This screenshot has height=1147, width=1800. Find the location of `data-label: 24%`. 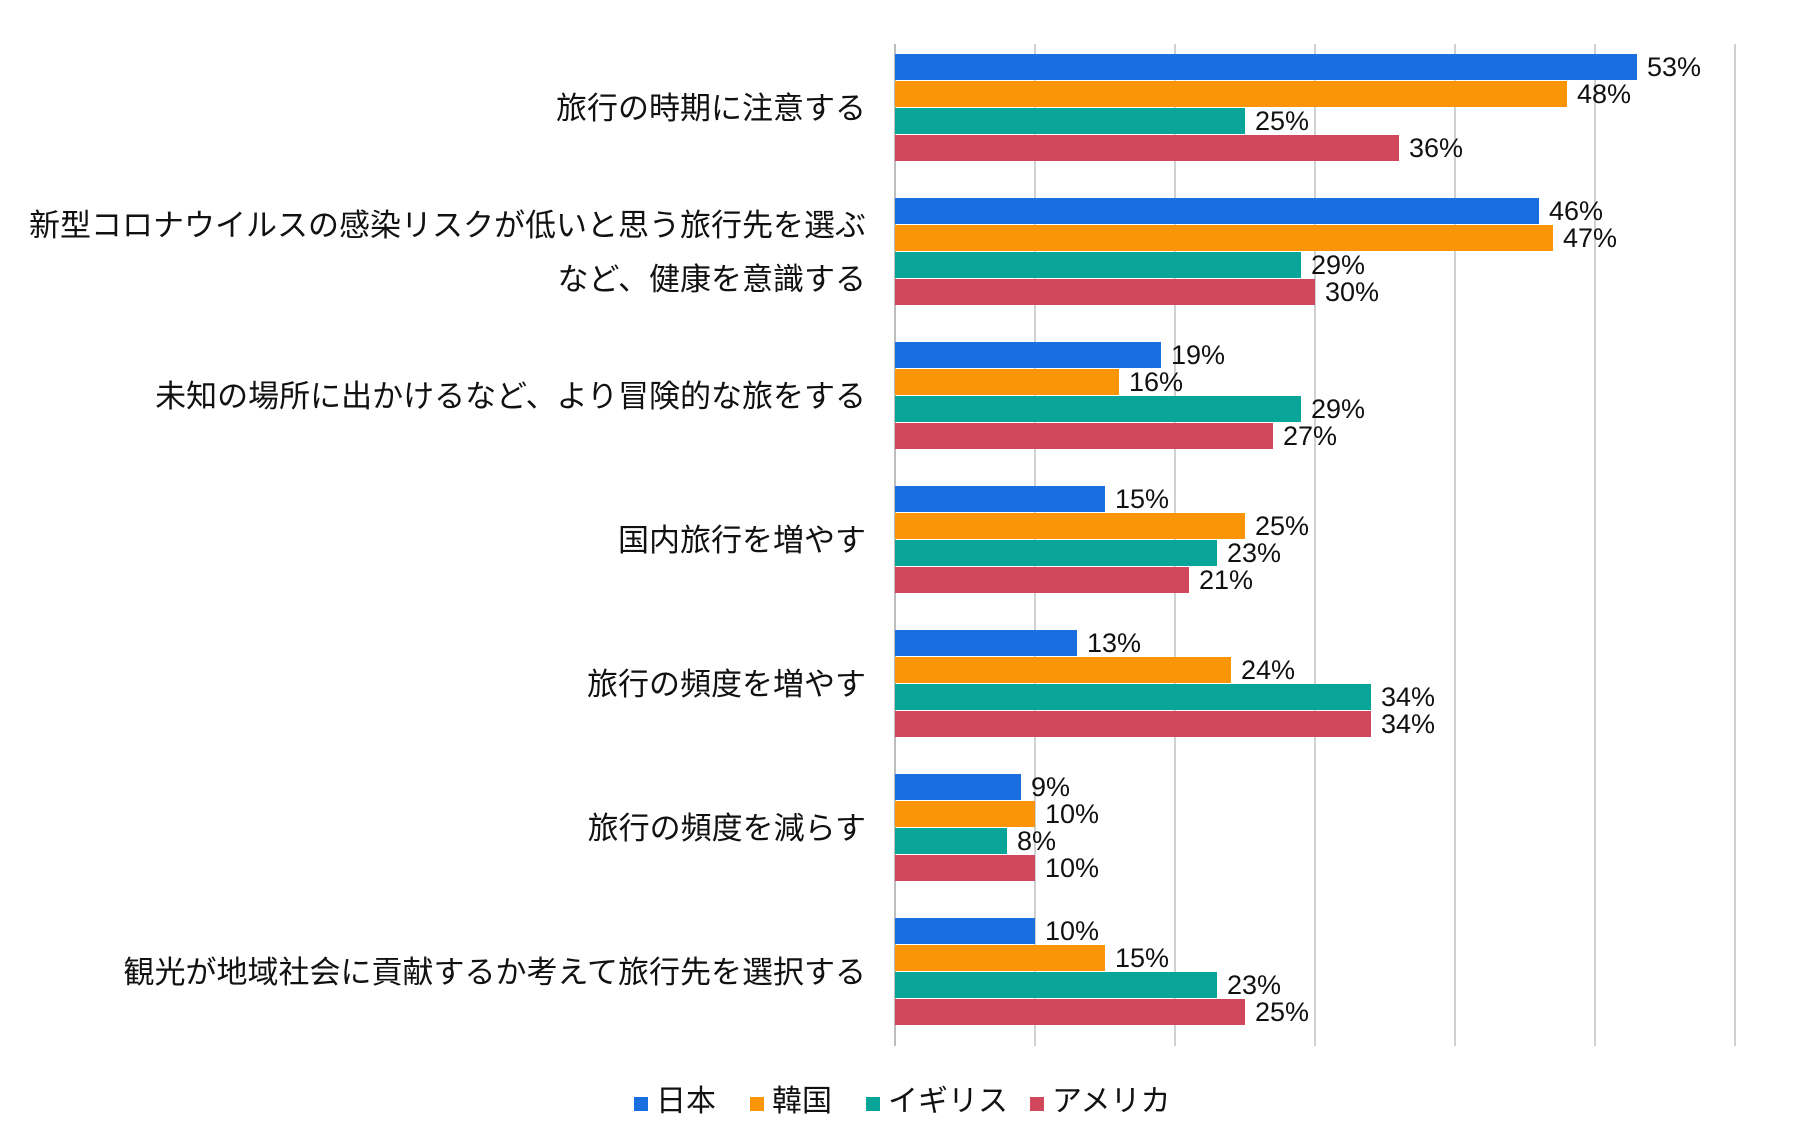

data-label: 24% is located at coordinates (1268, 670).